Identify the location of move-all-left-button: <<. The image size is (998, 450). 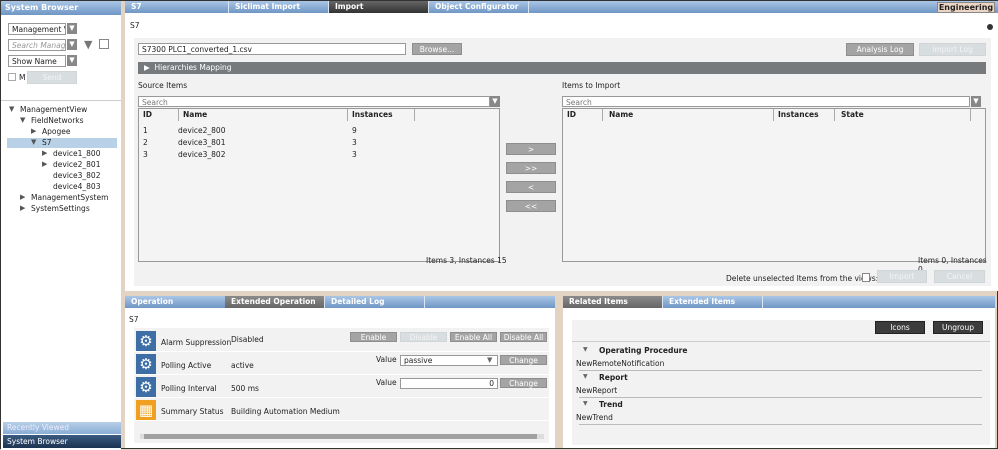
(531, 206).